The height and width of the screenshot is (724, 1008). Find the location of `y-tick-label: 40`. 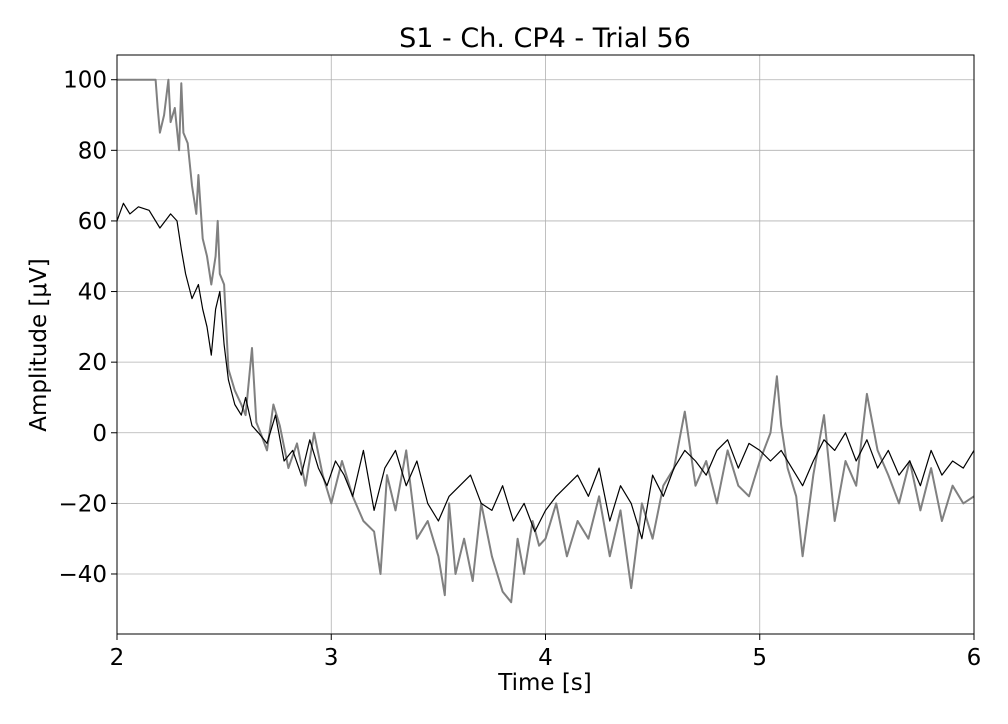

y-tick-label: 40 is located at coordinates (92, 293).